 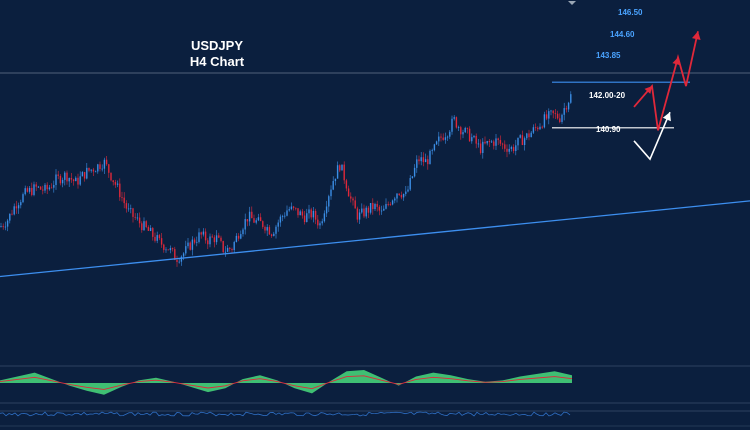 I want to click on level-label-143-85: 143.85, so click(x=608, y=55).